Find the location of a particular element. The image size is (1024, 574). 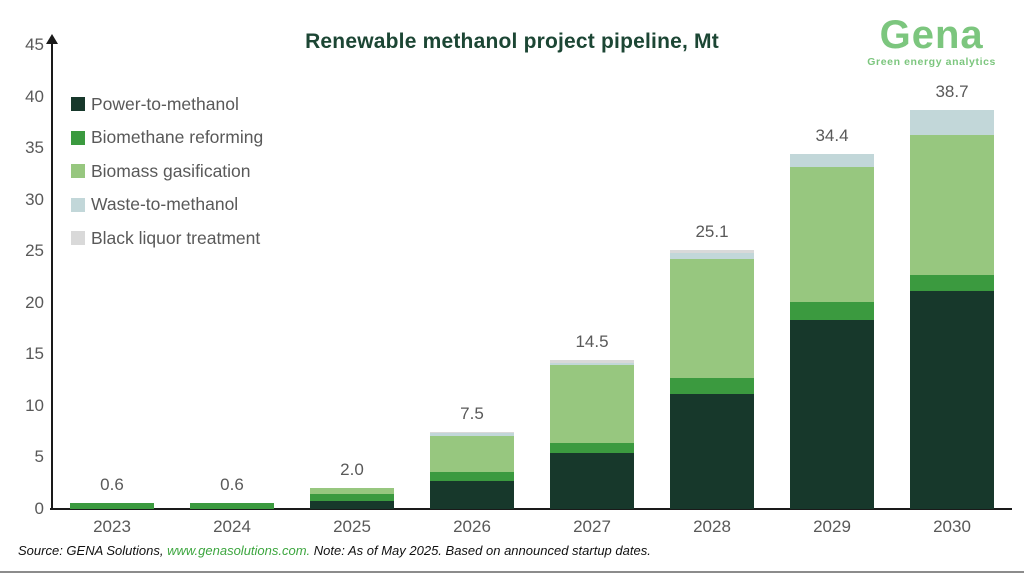

bar-segment-2028-biomethane-reforming is located at coordinates (712, 386).